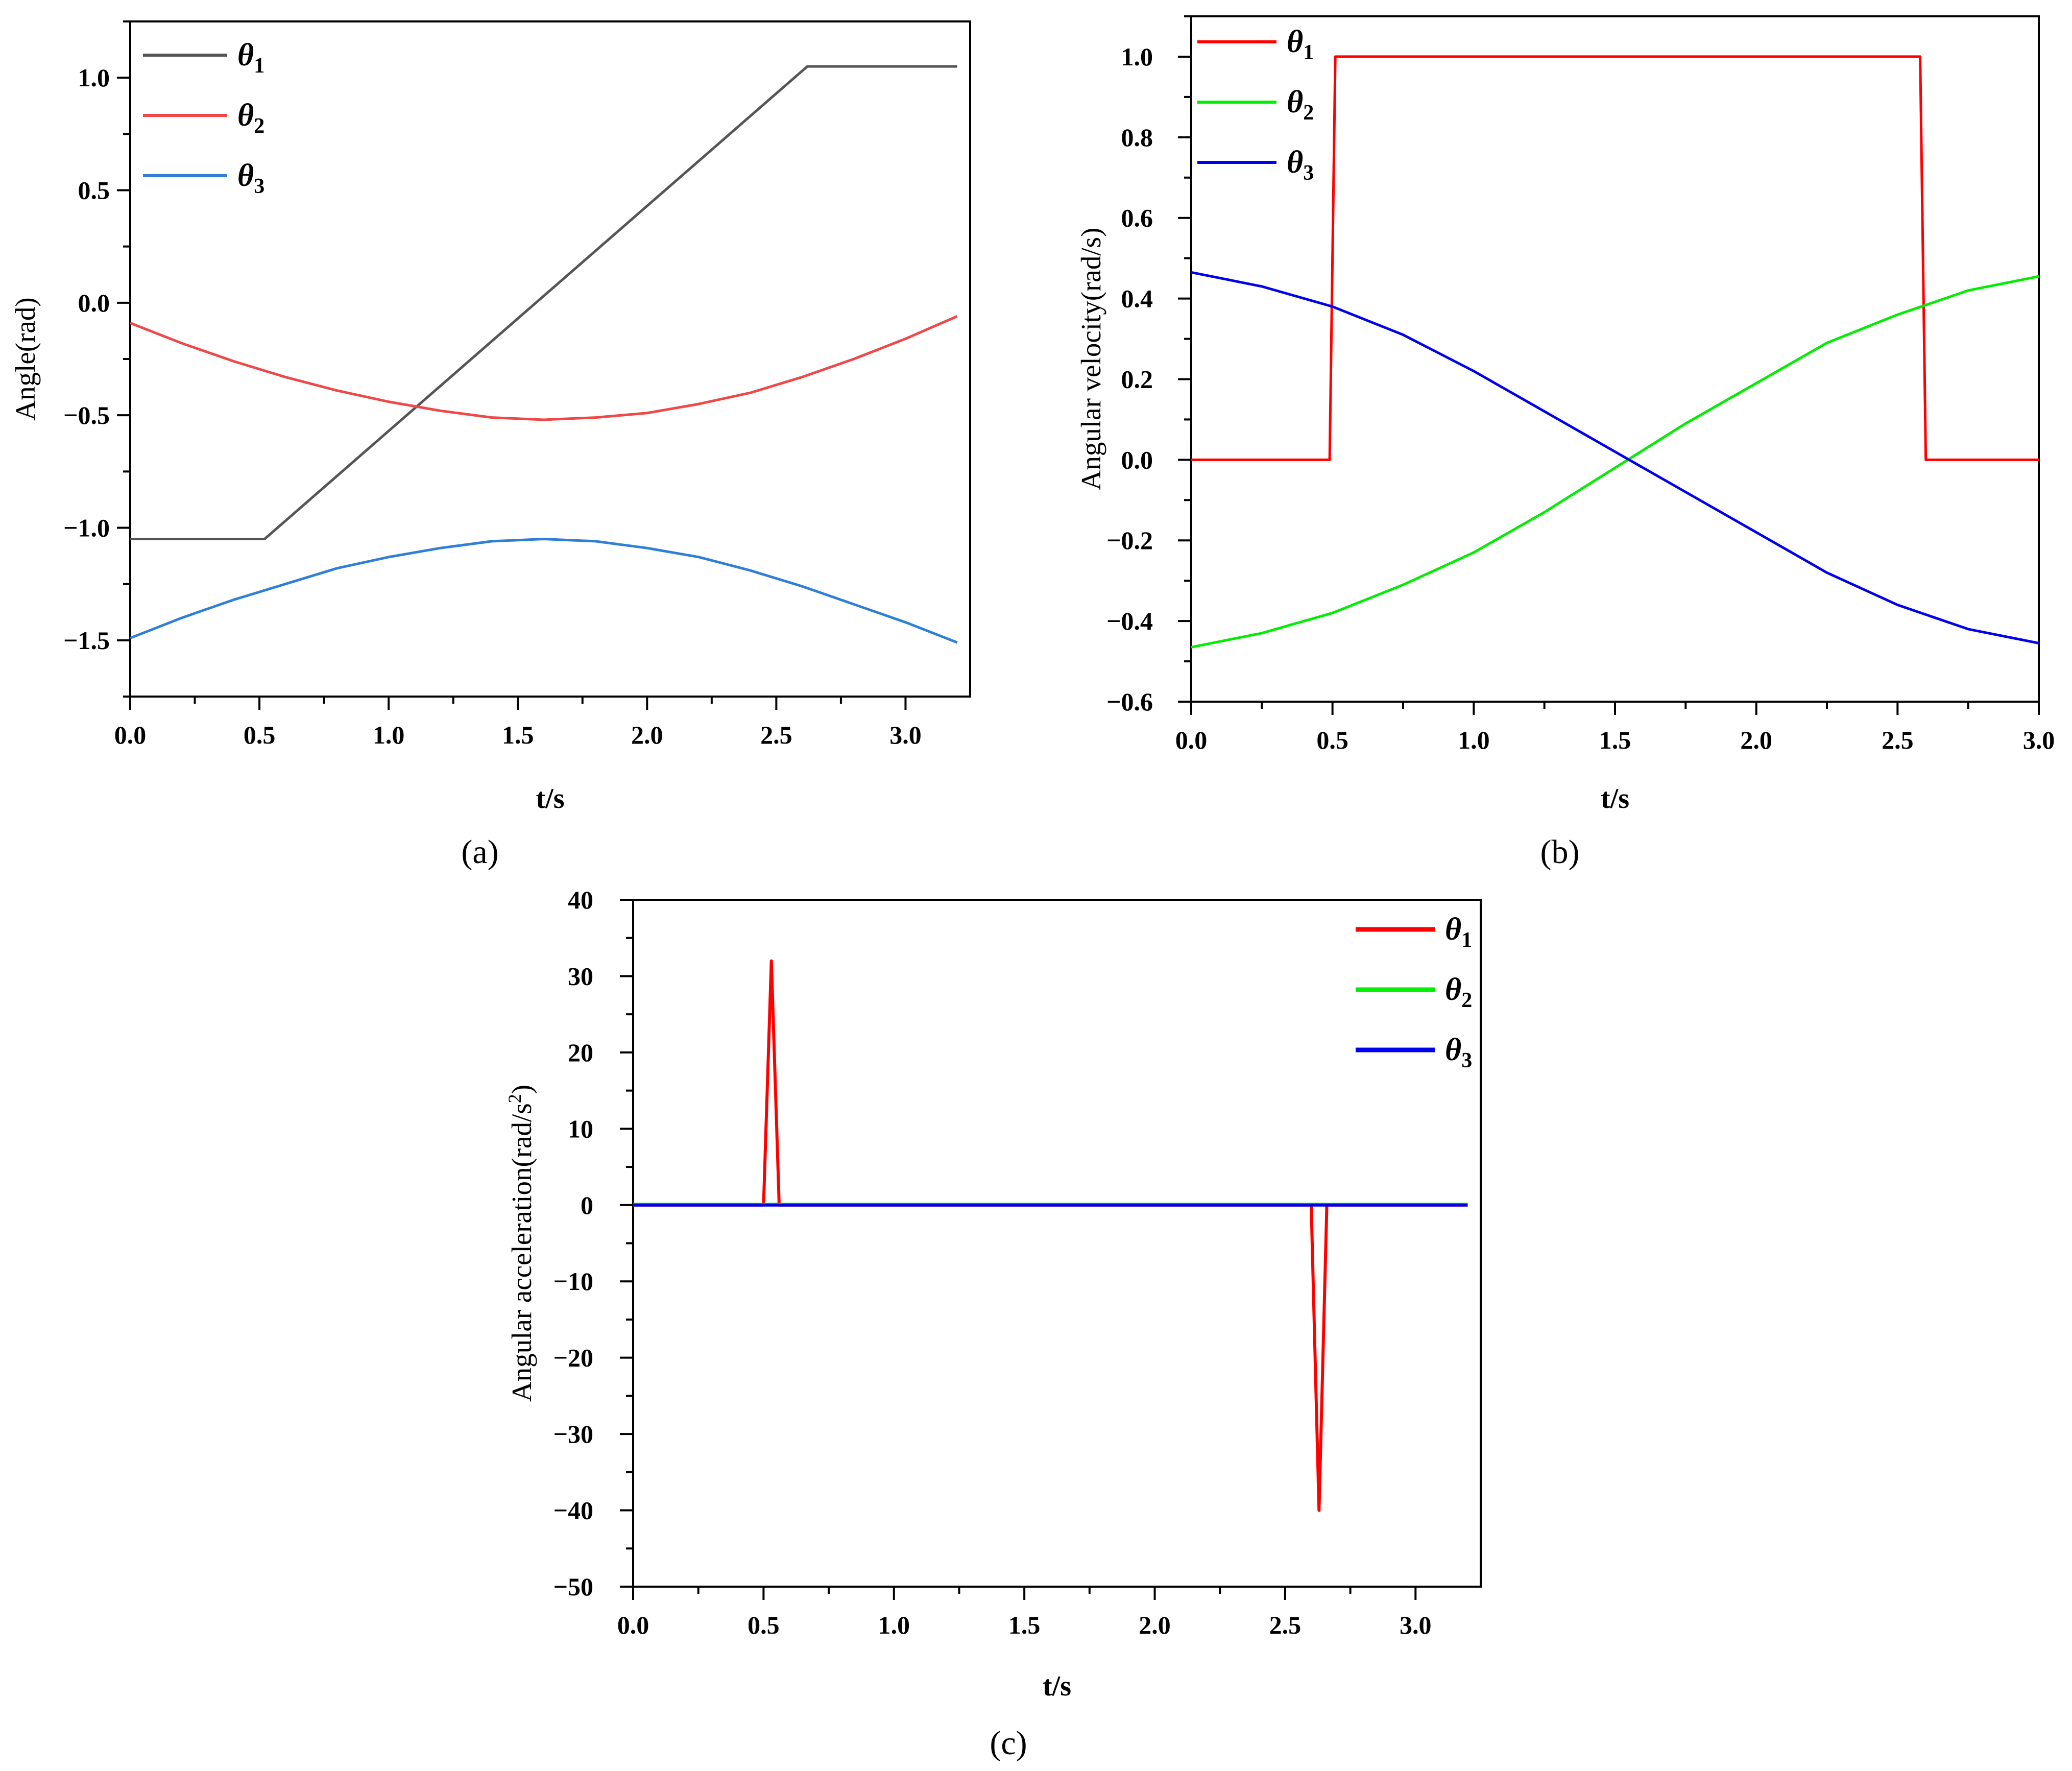 The height and width of the screenshot is (1771, 2072). Describe the element at coordinates (580, 900) in the screenshot. I see `y-tick-label: 40` at that location.